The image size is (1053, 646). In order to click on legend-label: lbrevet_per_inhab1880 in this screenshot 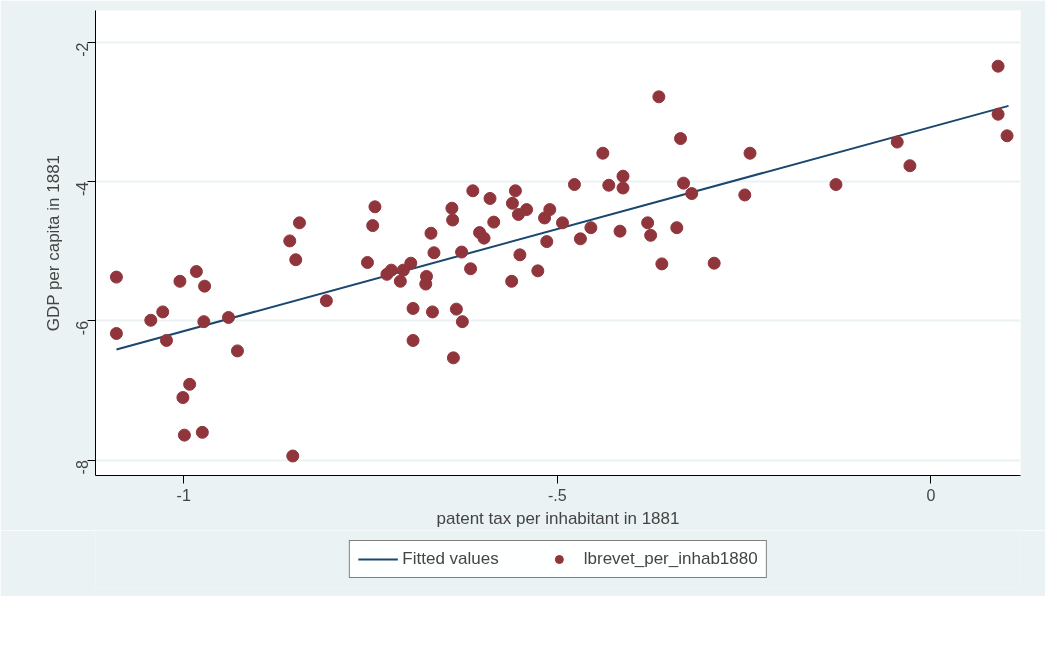, I will do `click(670, 559)`.